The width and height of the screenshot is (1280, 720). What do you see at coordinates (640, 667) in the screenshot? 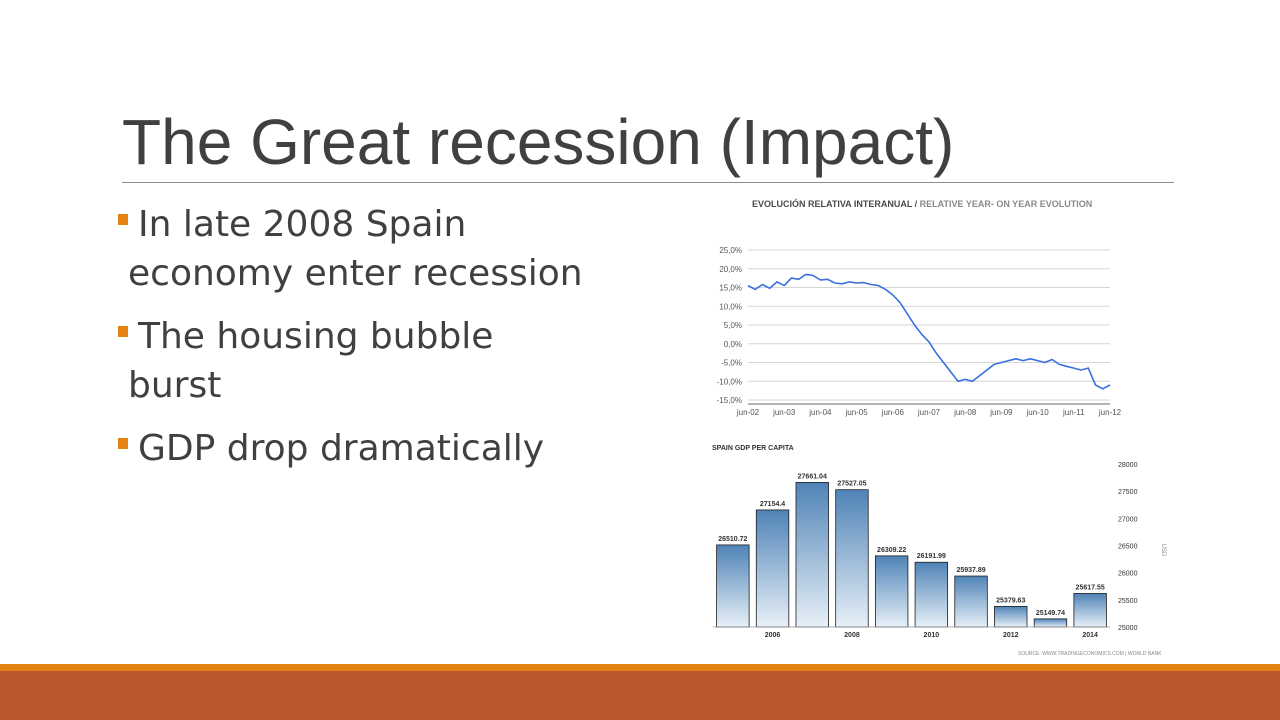
I see `footer-accent-stripe` at bounding box center [640, 667].